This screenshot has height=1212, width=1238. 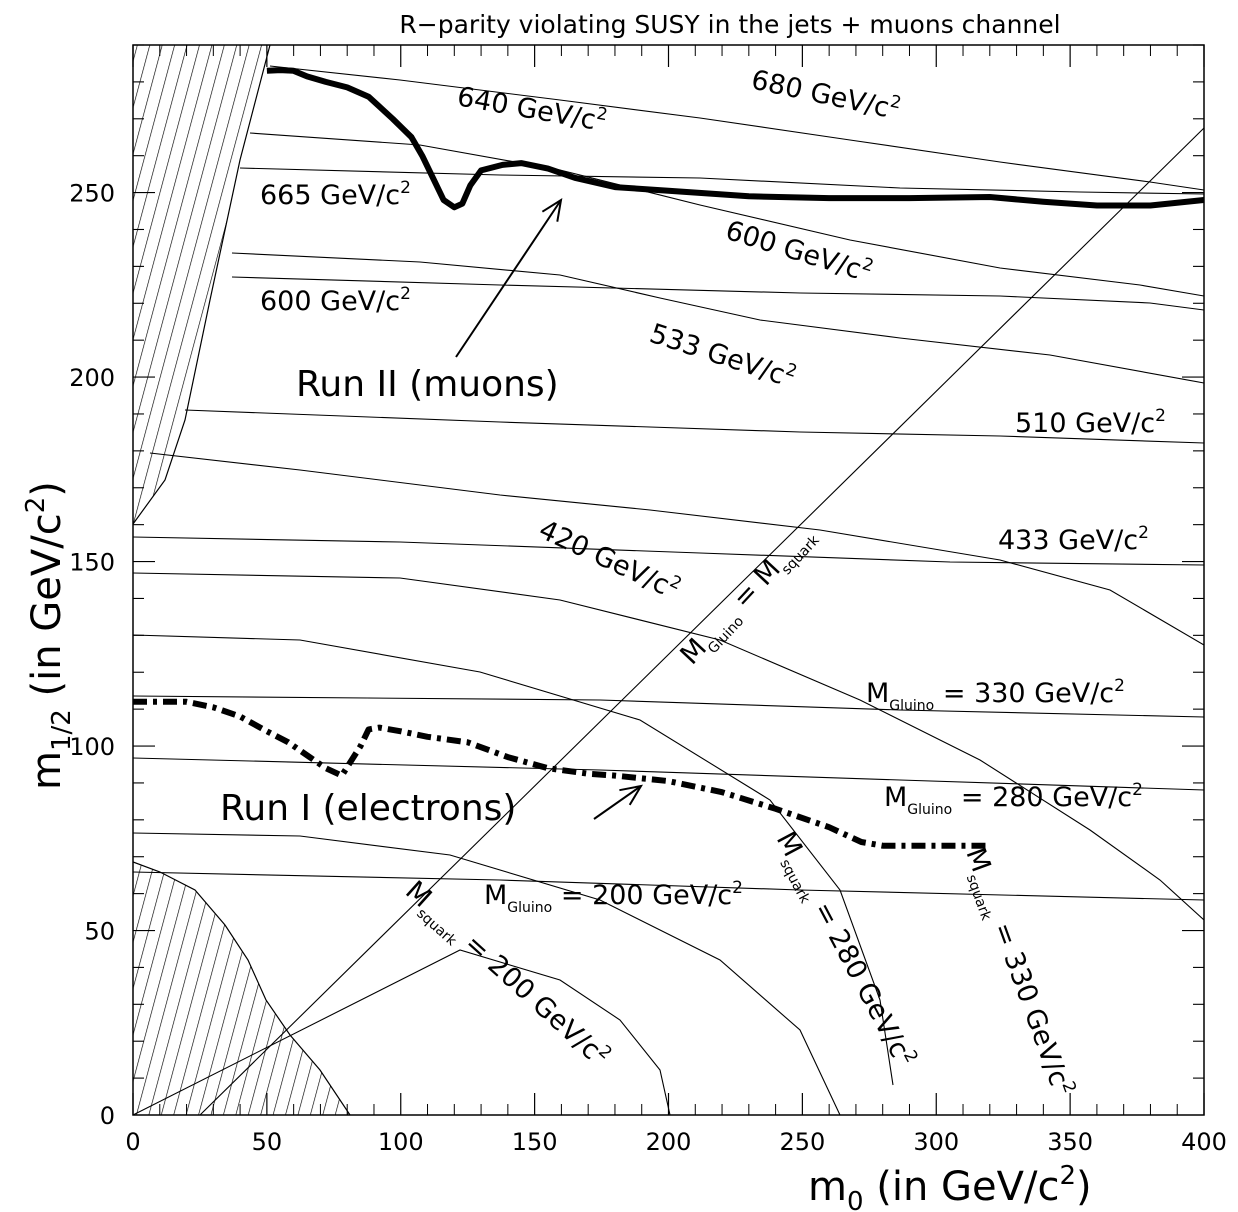 I want to click on x-tick-label: 100, so click(x=401, y=1142).